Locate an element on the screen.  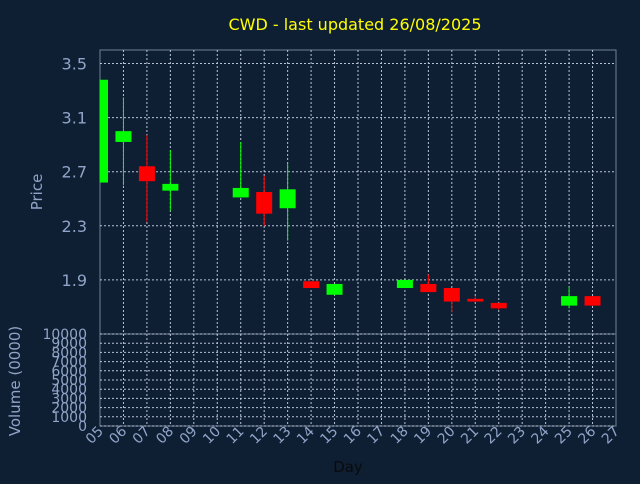
volume-tick-label: 1000 is located at coordinates (69, 418).